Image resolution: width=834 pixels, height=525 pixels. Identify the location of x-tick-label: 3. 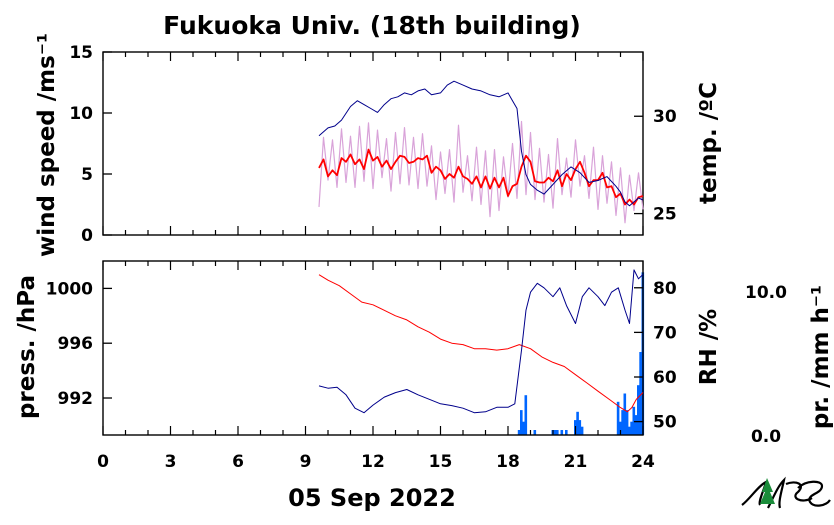
(171, 462).